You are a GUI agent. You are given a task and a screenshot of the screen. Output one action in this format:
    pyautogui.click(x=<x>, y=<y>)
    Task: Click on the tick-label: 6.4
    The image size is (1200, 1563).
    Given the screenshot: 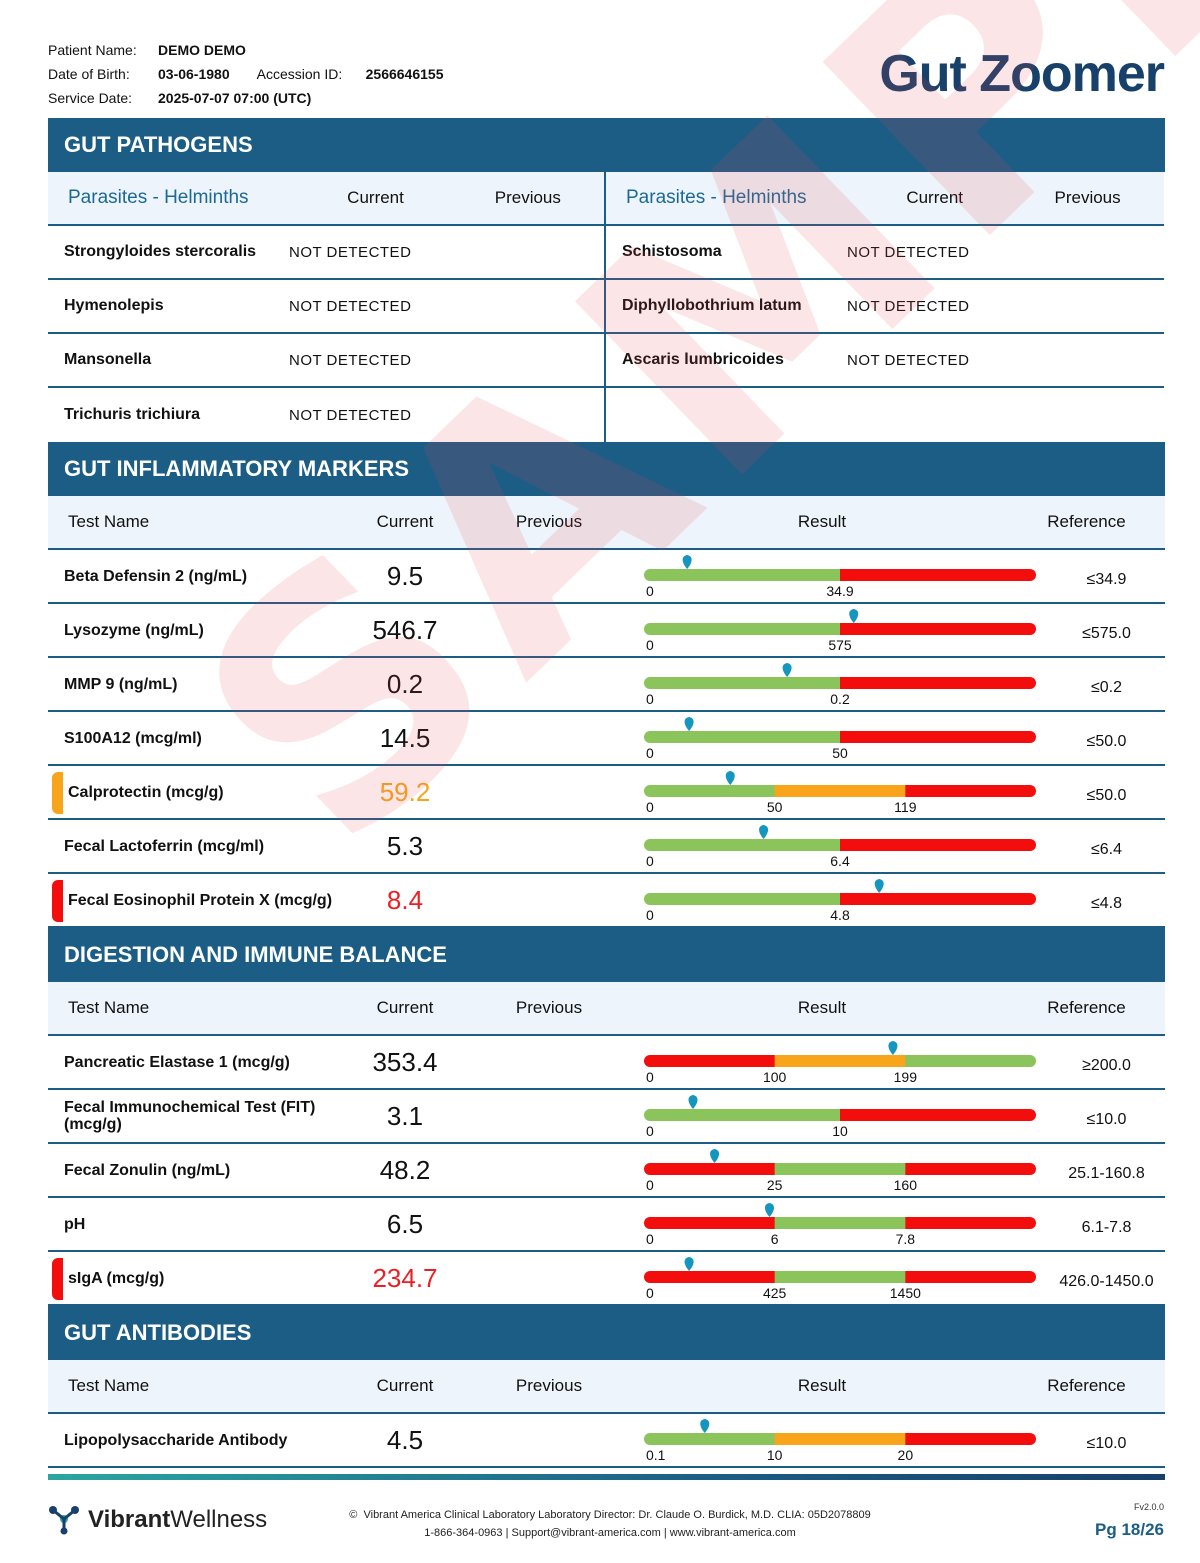 What is the action you would take?
    pyautogui.click(x=840, y=861)
    